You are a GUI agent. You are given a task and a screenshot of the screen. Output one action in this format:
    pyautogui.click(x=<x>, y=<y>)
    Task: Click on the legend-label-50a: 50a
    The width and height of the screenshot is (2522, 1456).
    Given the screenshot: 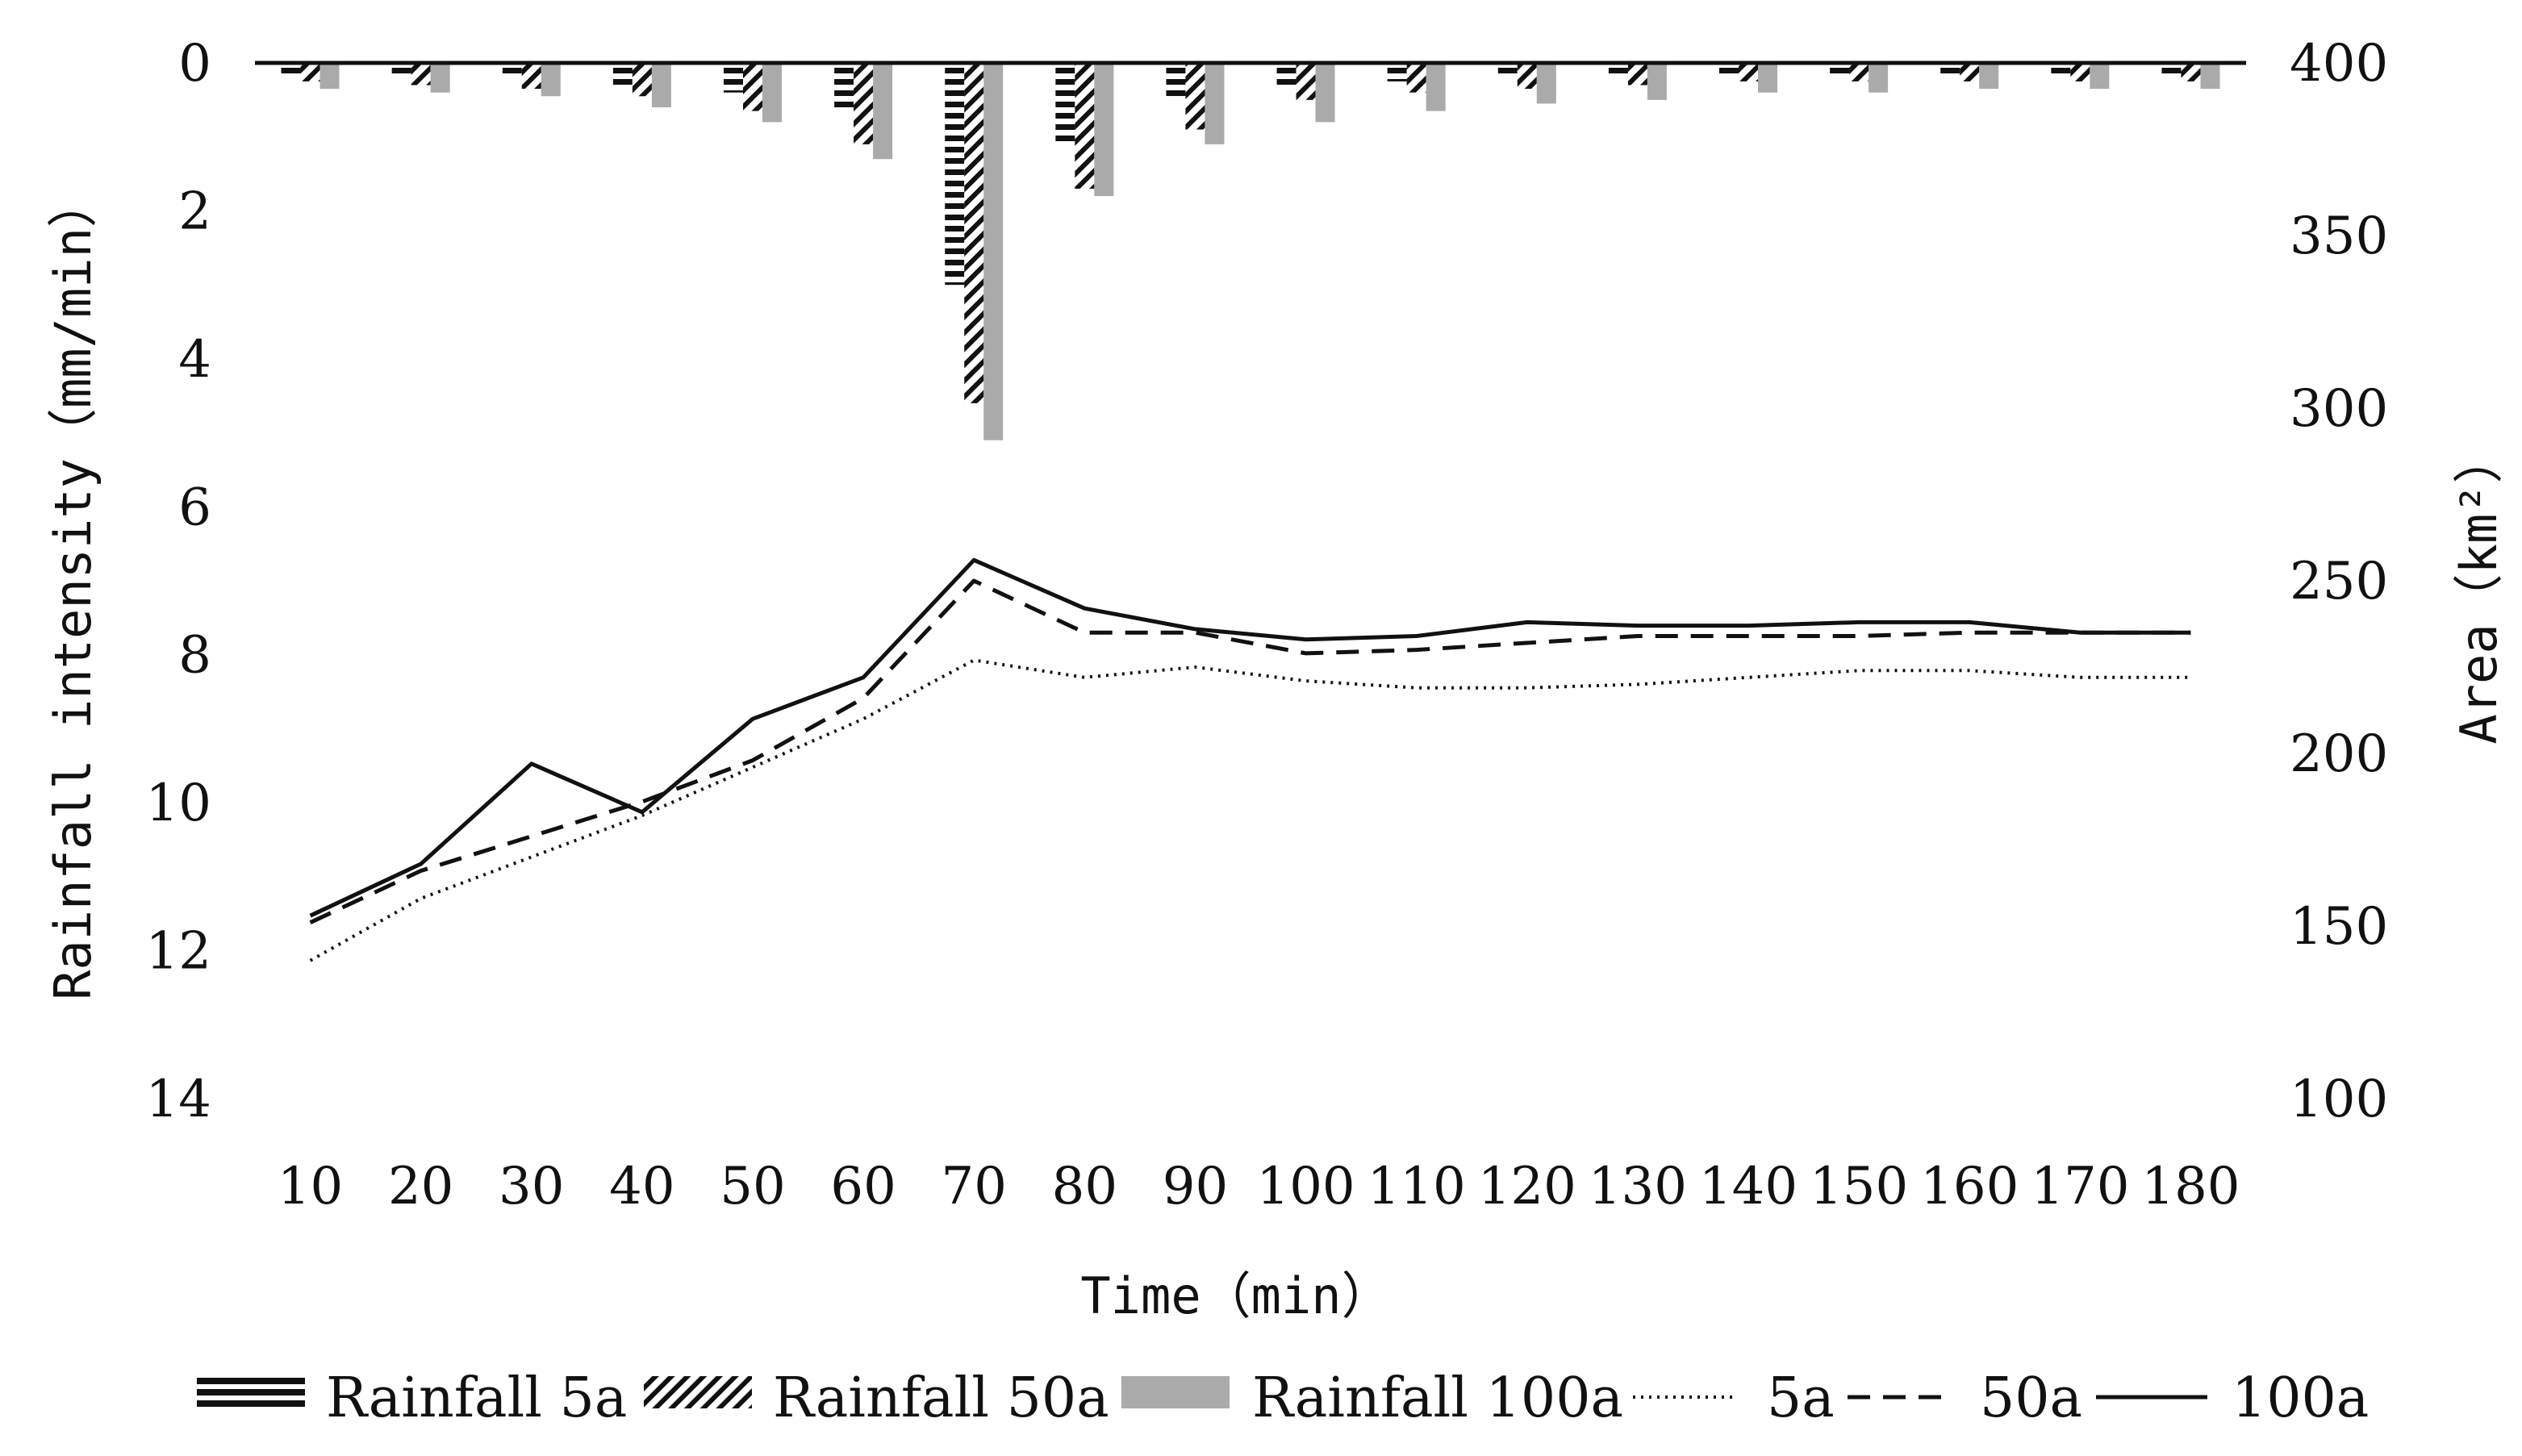 What is the action you would take?
    pyautogui.click(x=2031, y=1398)
    